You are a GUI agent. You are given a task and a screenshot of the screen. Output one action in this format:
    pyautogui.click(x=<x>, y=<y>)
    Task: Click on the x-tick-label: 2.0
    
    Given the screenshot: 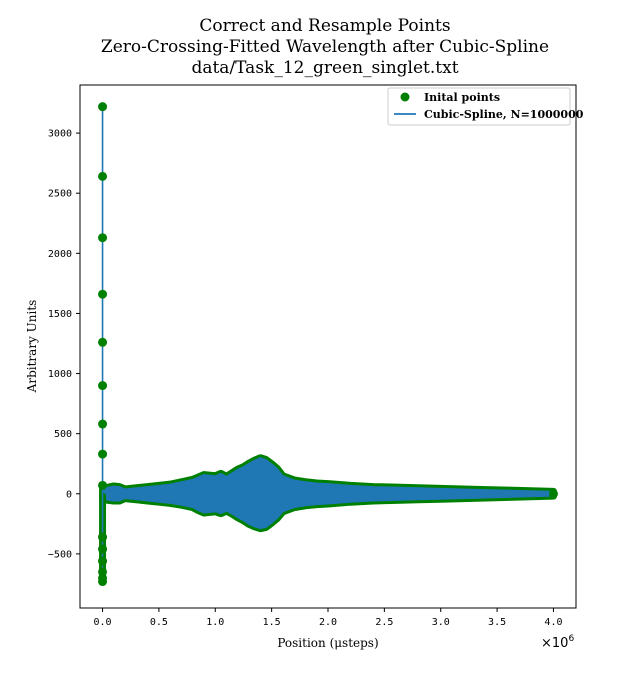 What is the action you would take?
    pyautogui.click(x=328, y=622)
    